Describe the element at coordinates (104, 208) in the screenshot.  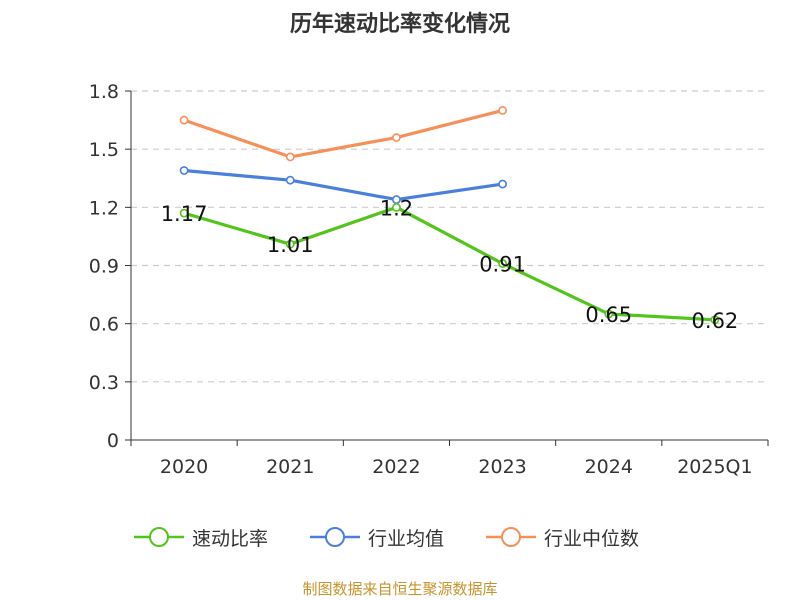
I see `y-tick-label: 1.2` at that location.